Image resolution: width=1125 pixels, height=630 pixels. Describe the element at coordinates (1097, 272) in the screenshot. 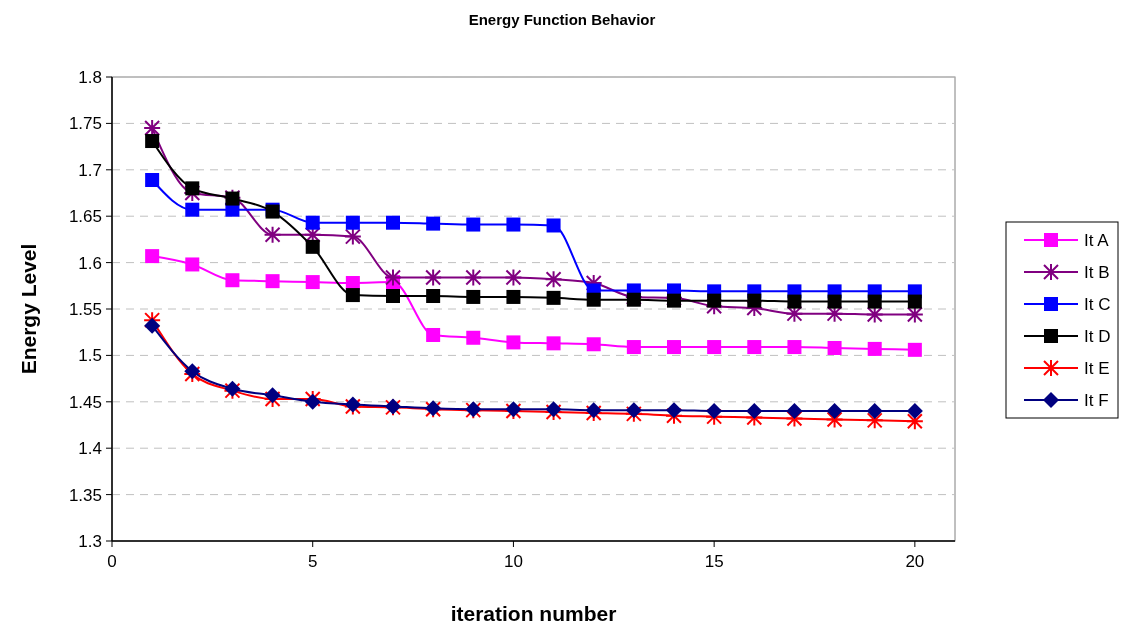

I see `legend-label: It B` at that location.